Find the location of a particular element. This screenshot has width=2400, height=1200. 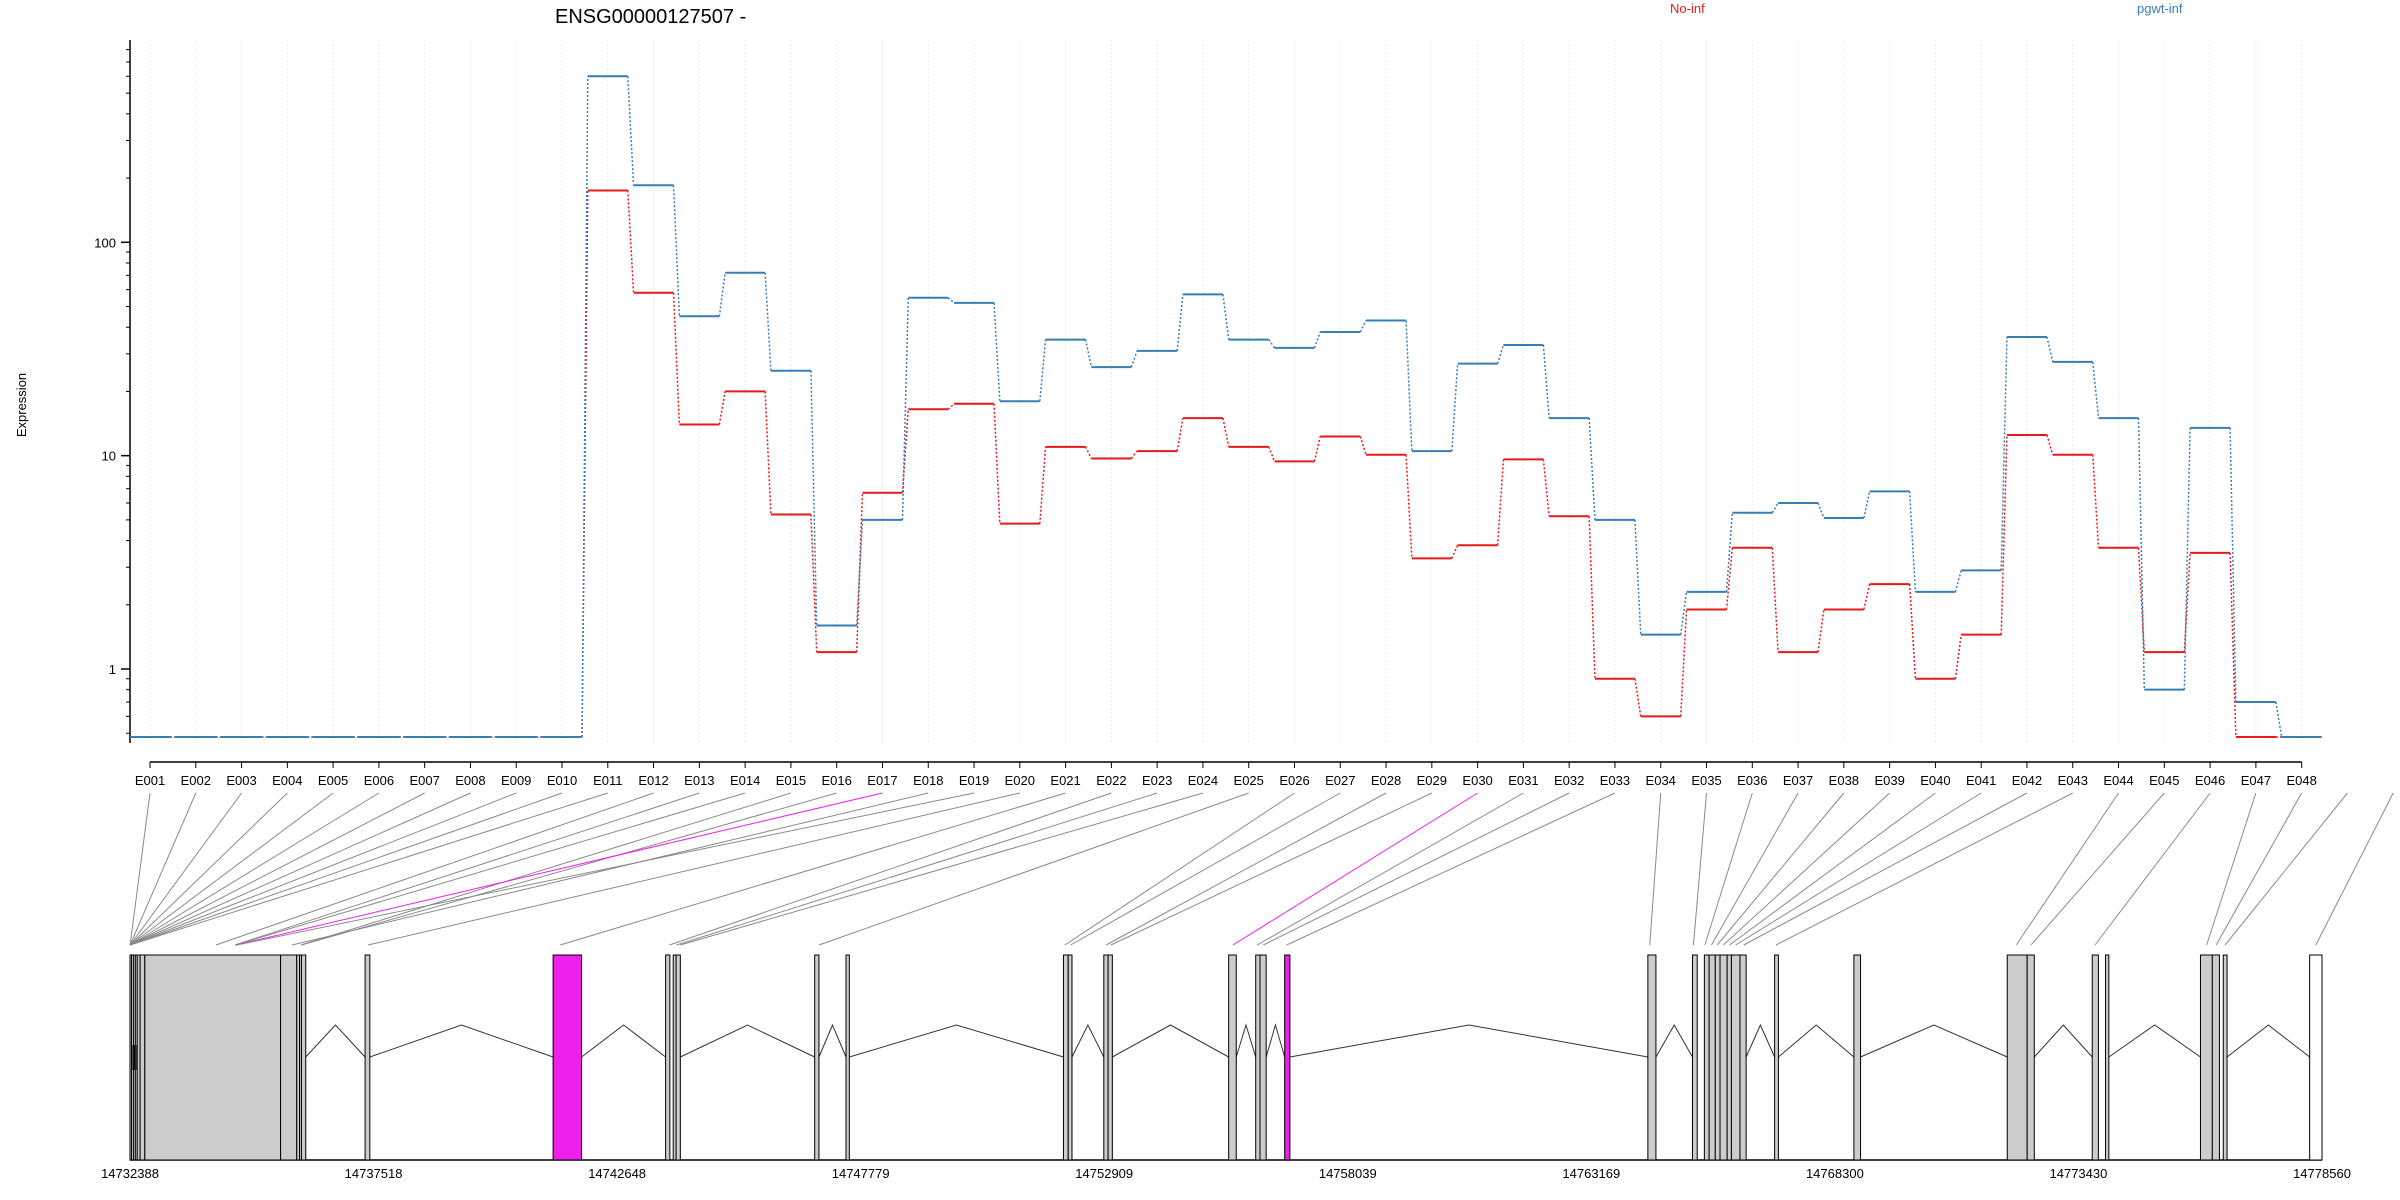

genomic-coordinate-label: 14742648 is located at coordinates (617, 1173).